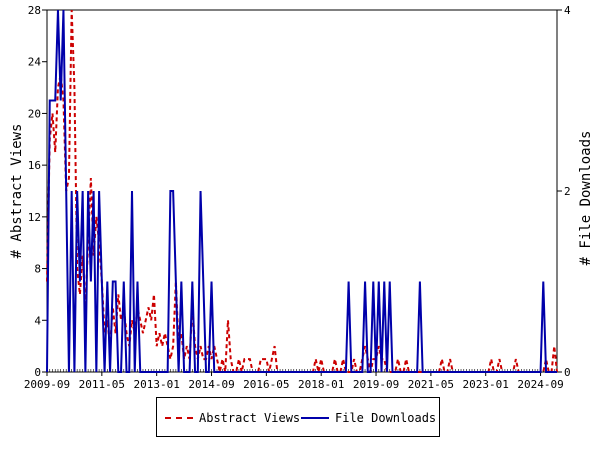 This screenshot has width=600, height=450. Describe the element at coordinates (102, 384) in the screenshot. I see `x-tick-label: 2011-05` at that location.